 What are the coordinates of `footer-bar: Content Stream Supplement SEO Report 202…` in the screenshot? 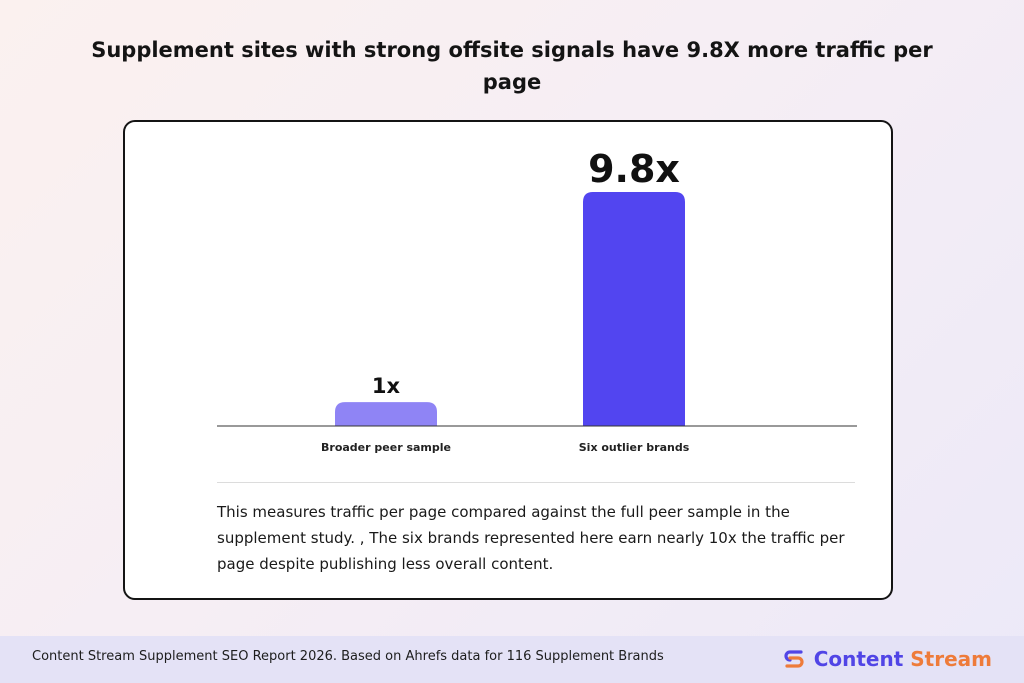 It's located at (512, 659).